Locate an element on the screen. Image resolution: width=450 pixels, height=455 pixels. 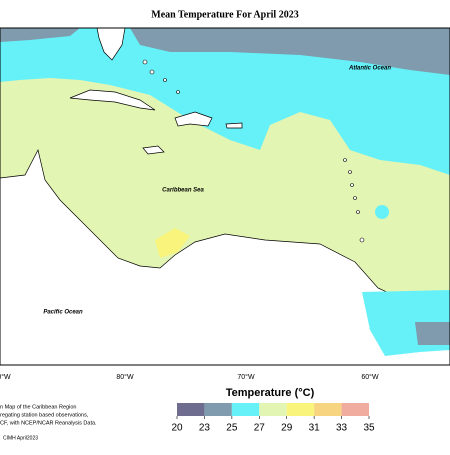
slate-coast is located at coordinates (432, 333).